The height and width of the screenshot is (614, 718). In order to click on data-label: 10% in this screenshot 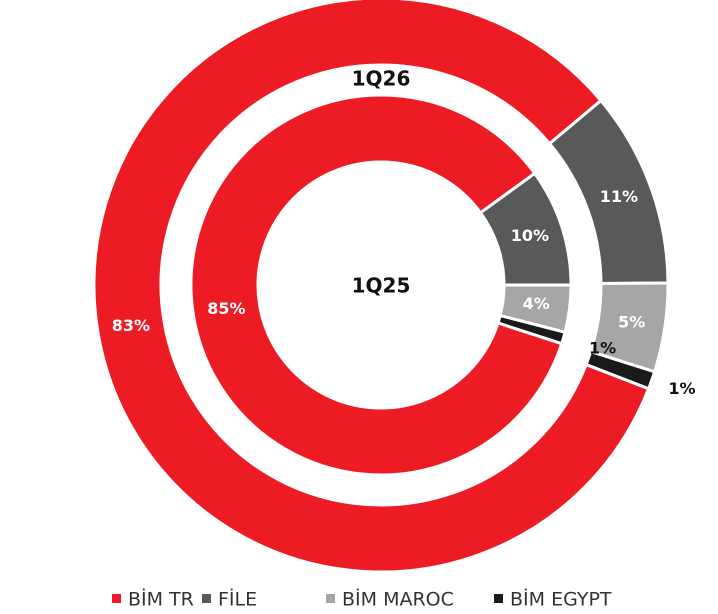, I will do `click(530, 235)`.